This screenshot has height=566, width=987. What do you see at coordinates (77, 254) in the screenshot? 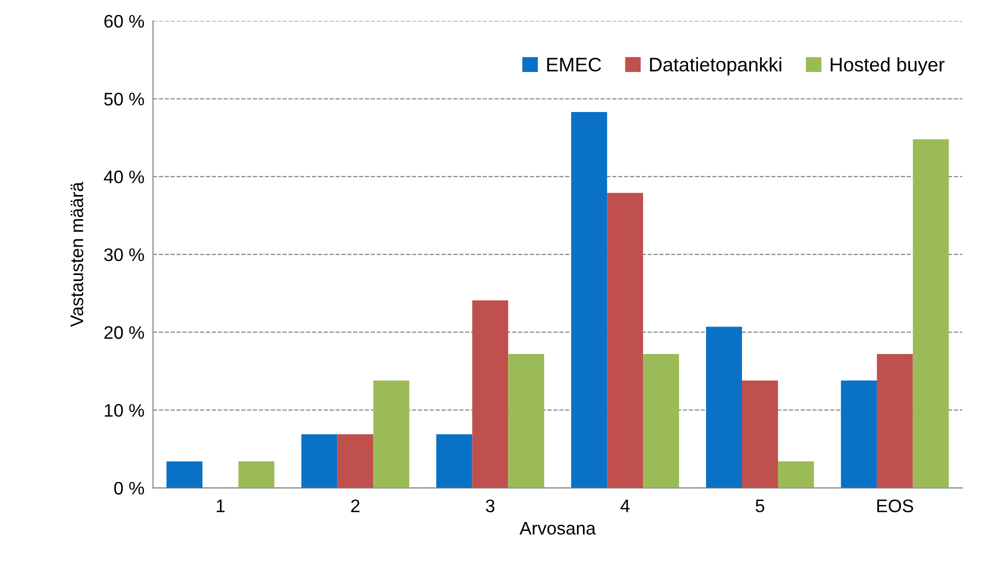
I see `y-axis-title: Vastausten määrä` at bounding box center [77, 254].